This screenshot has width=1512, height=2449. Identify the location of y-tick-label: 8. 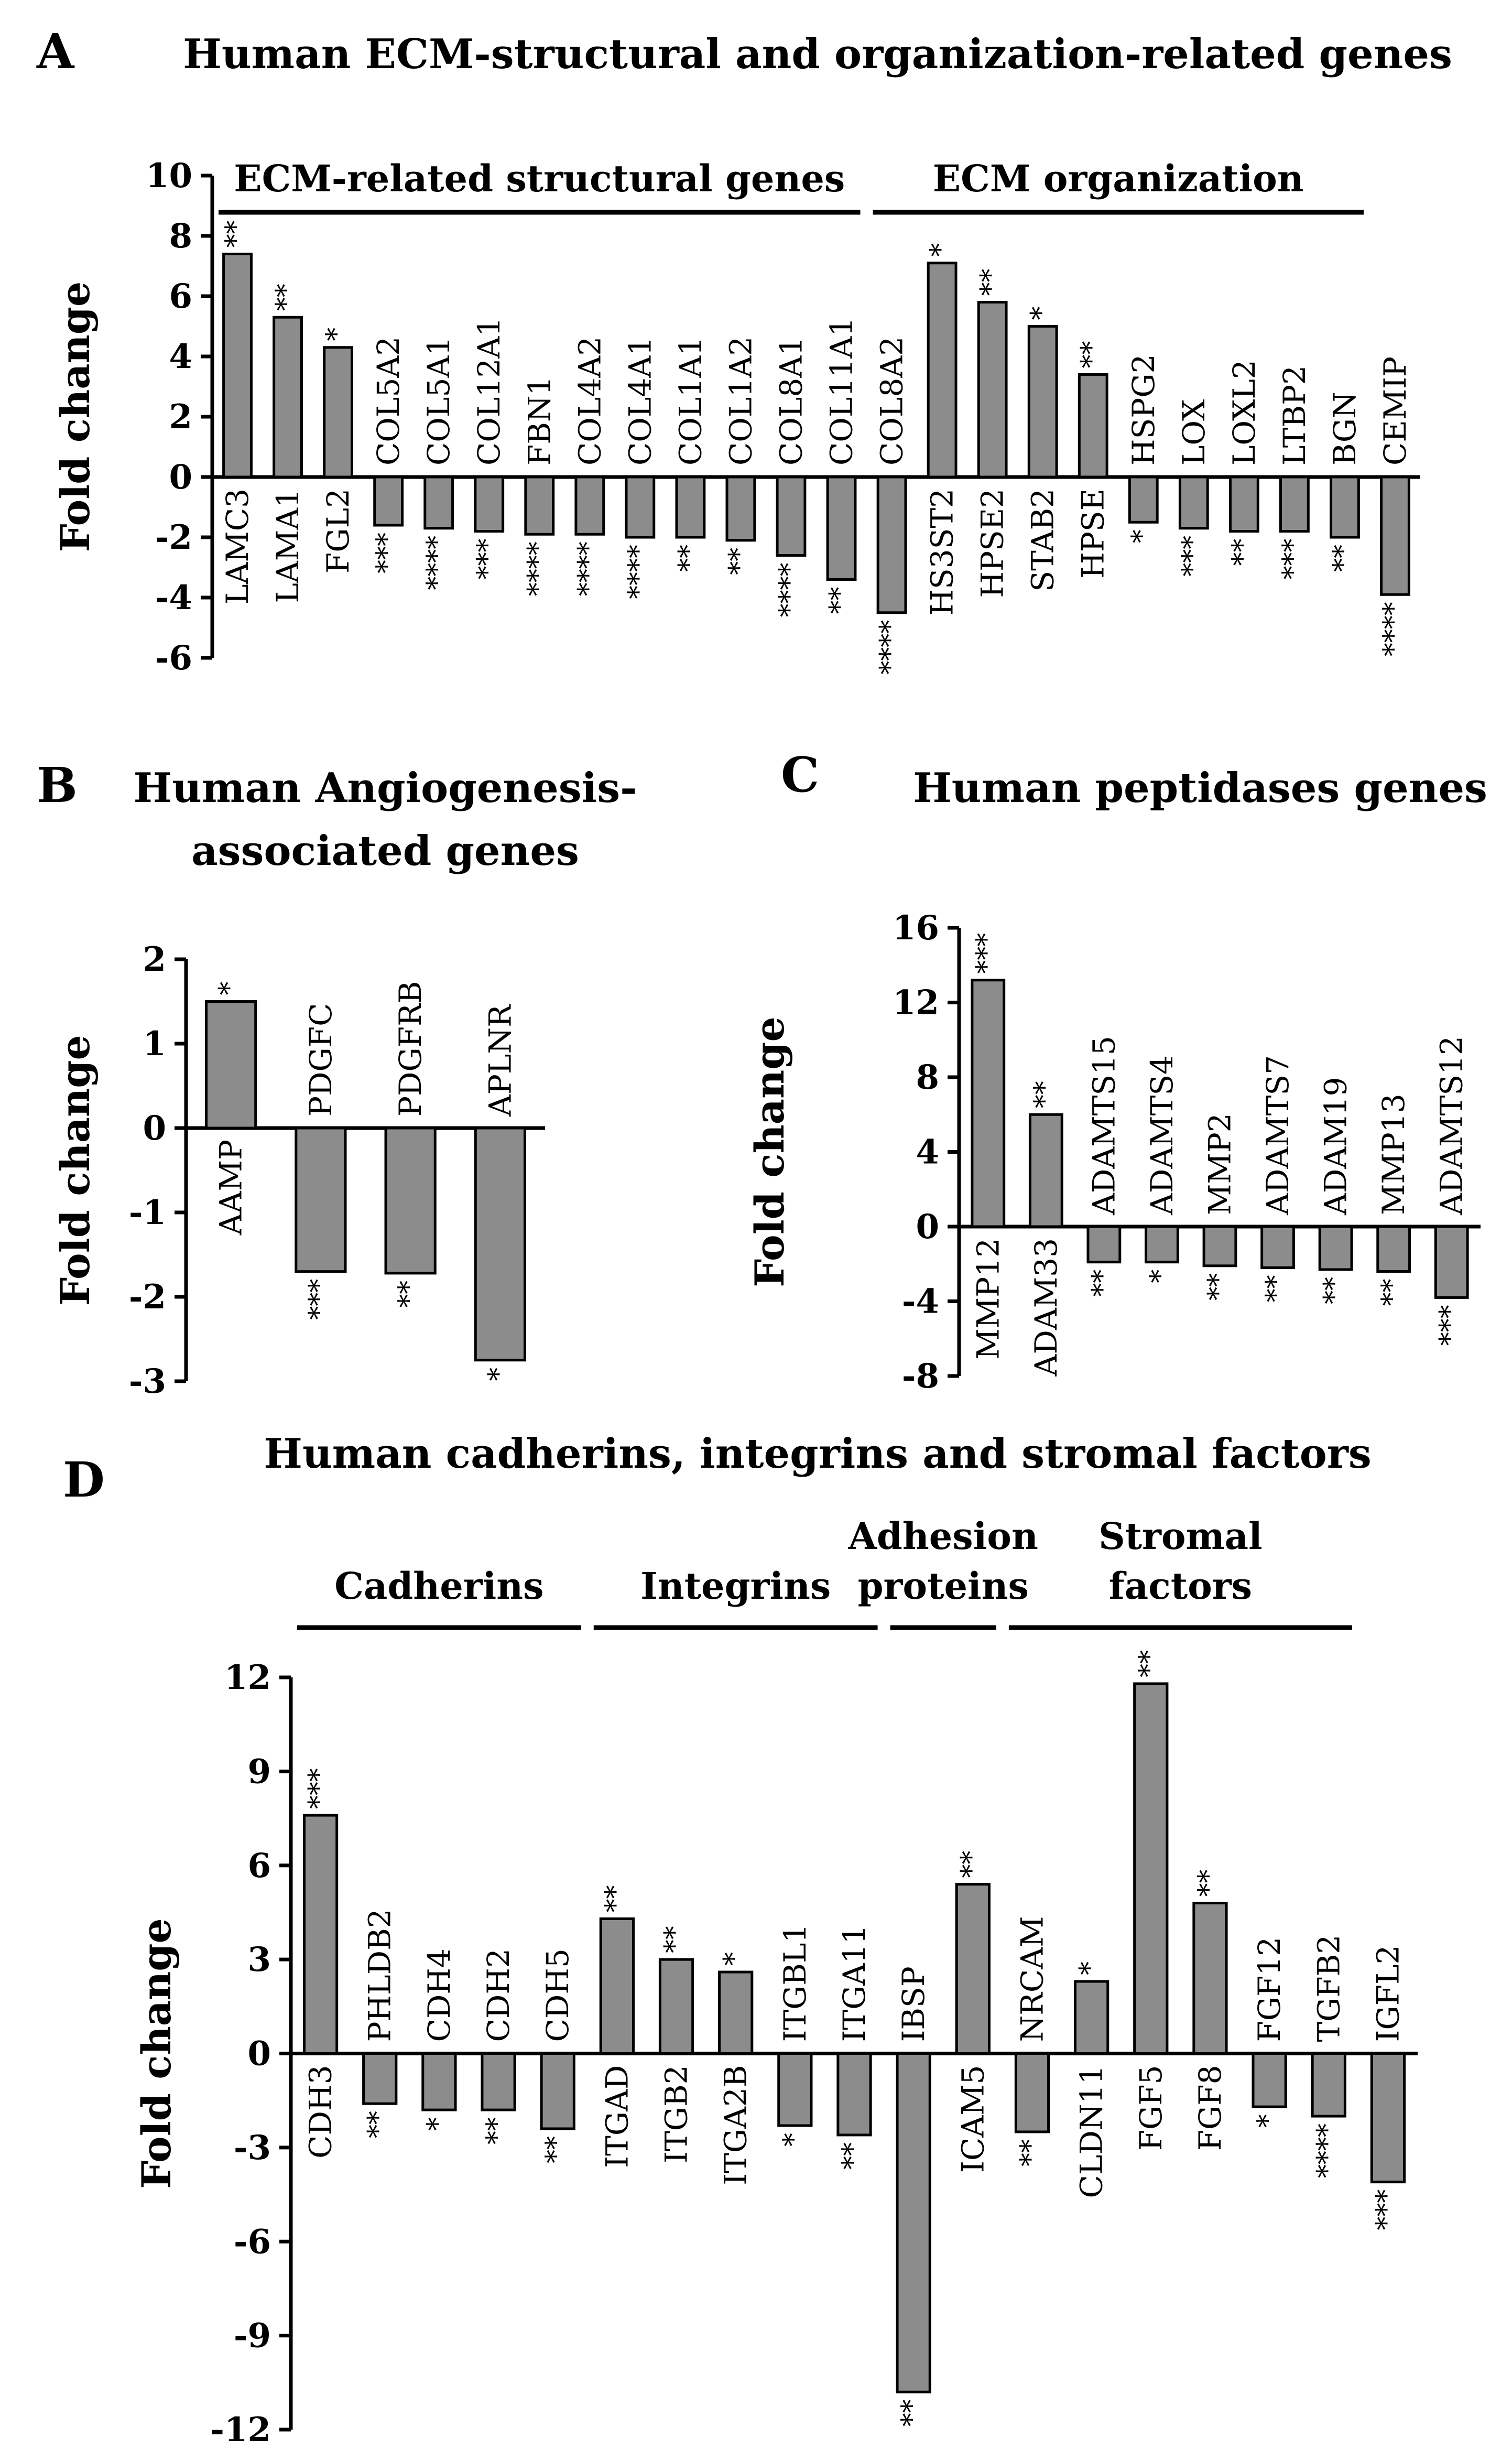
(180, 236).